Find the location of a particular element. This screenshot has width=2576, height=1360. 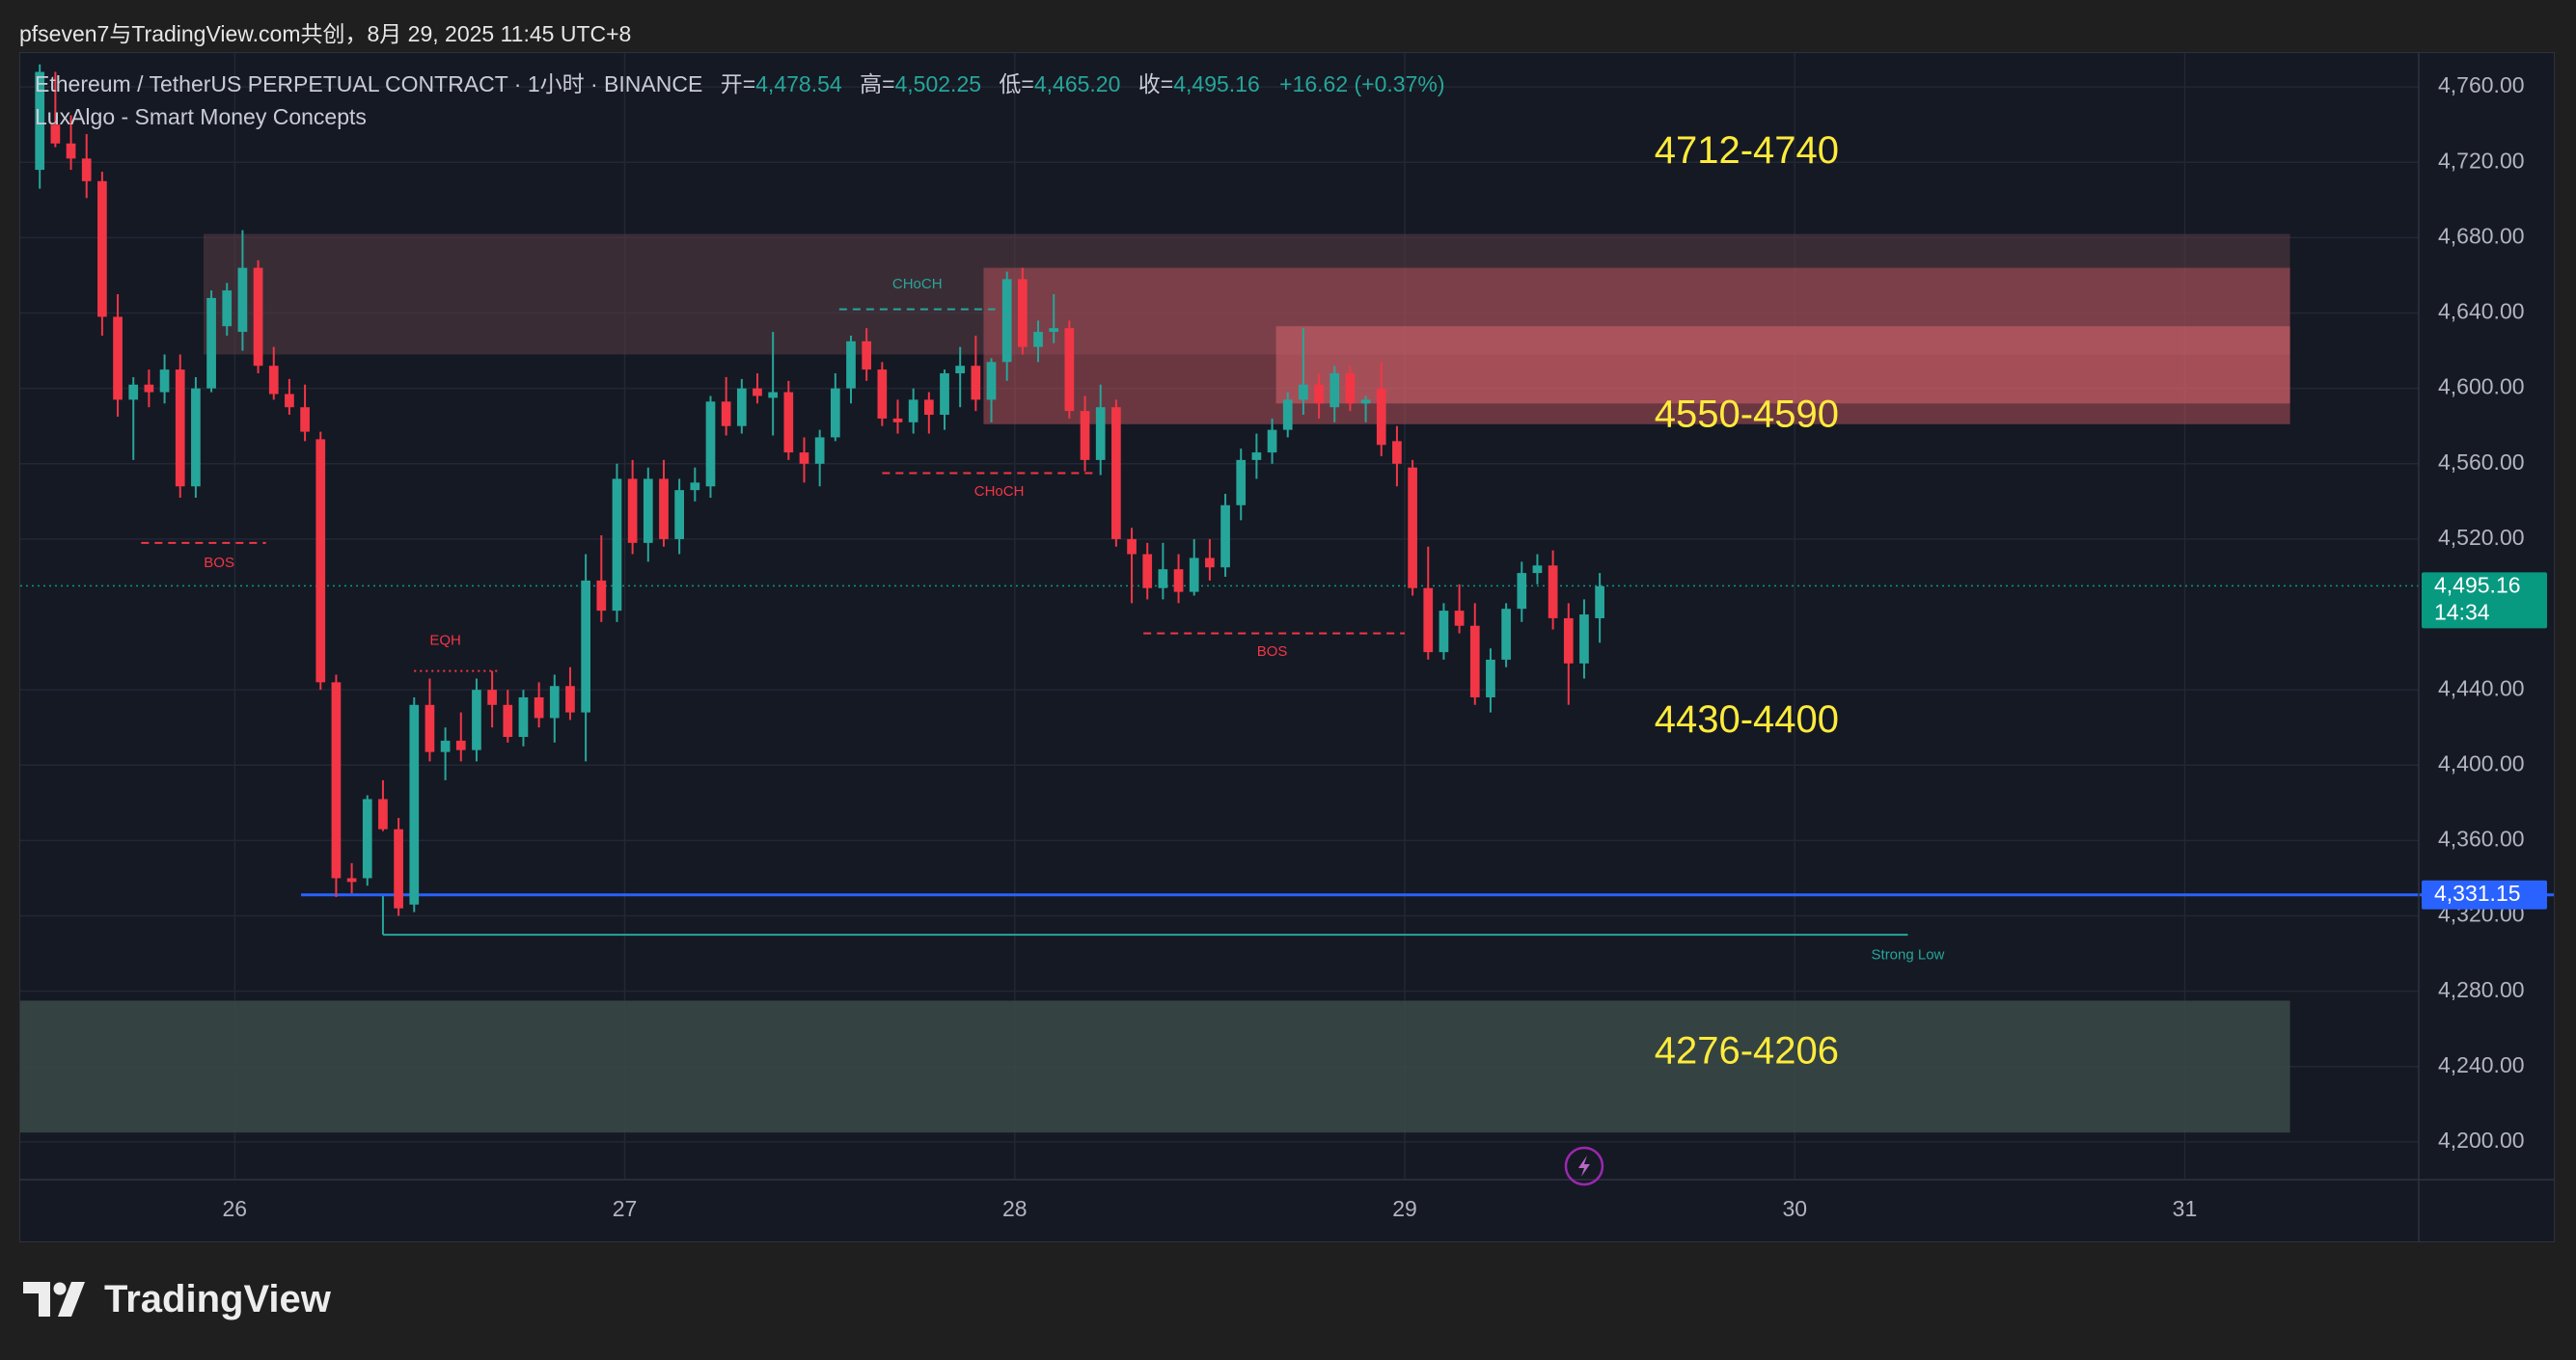

x-tick-label: 30 is located at coordinates (1795, 1208).